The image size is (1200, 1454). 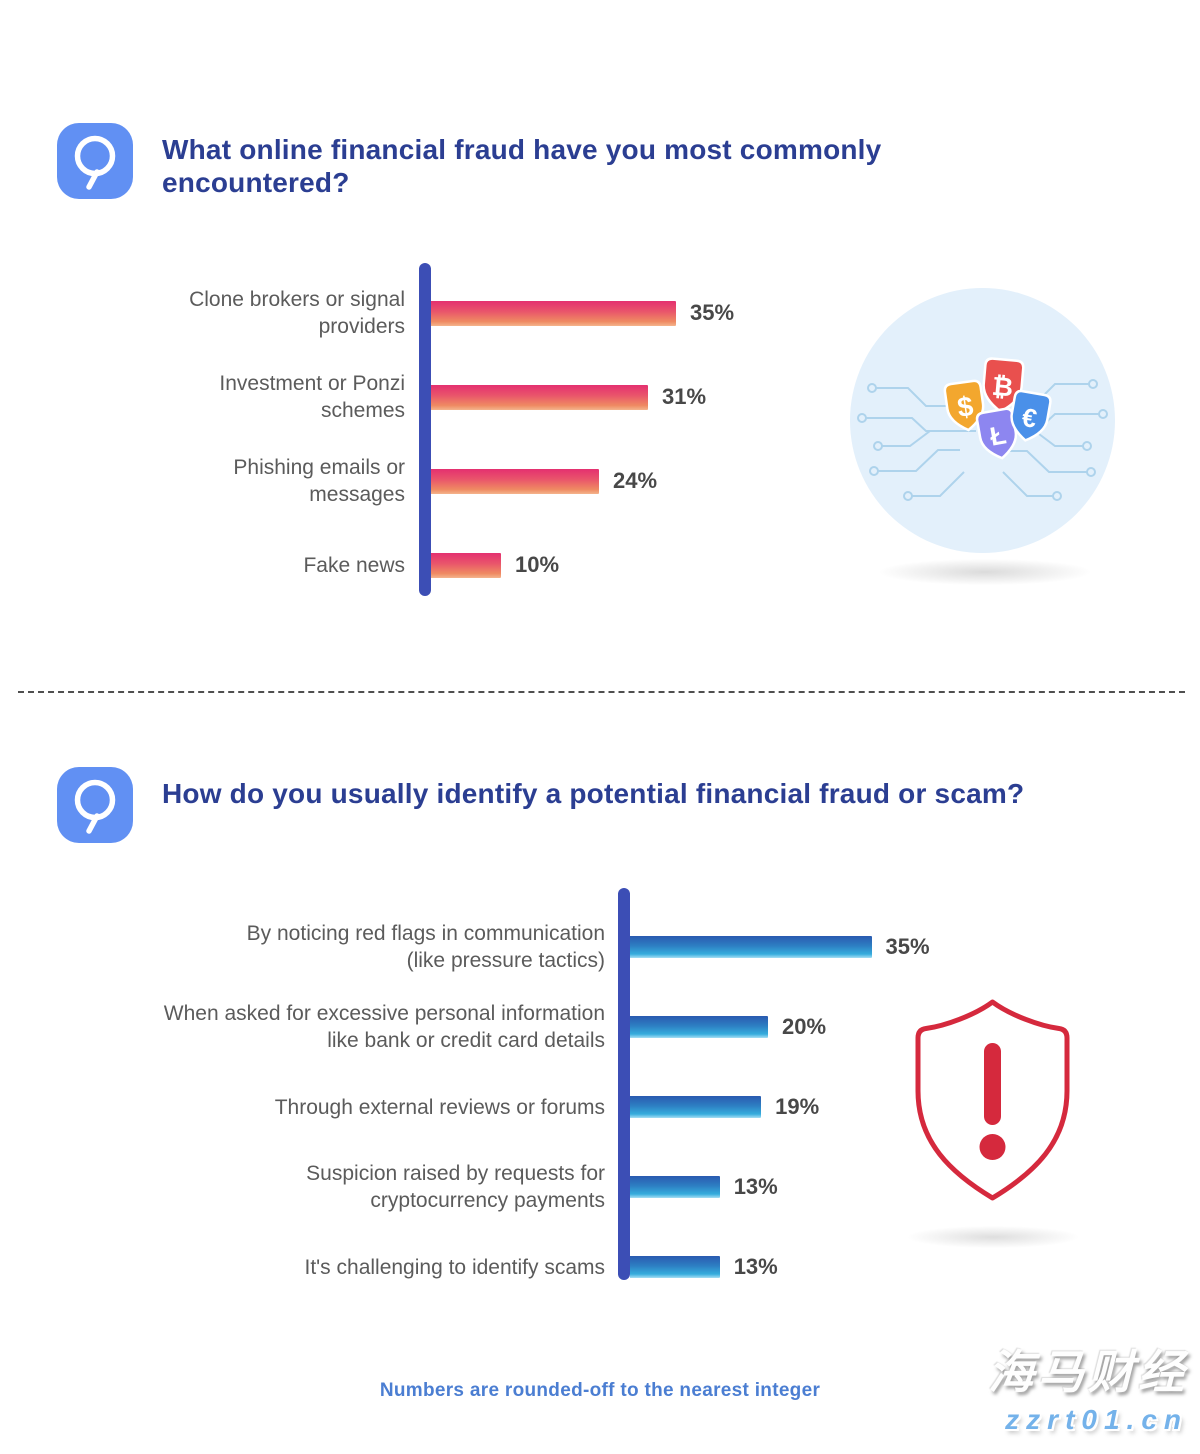 I want to click on bar-value: 24%, so click(x=635, y=480).